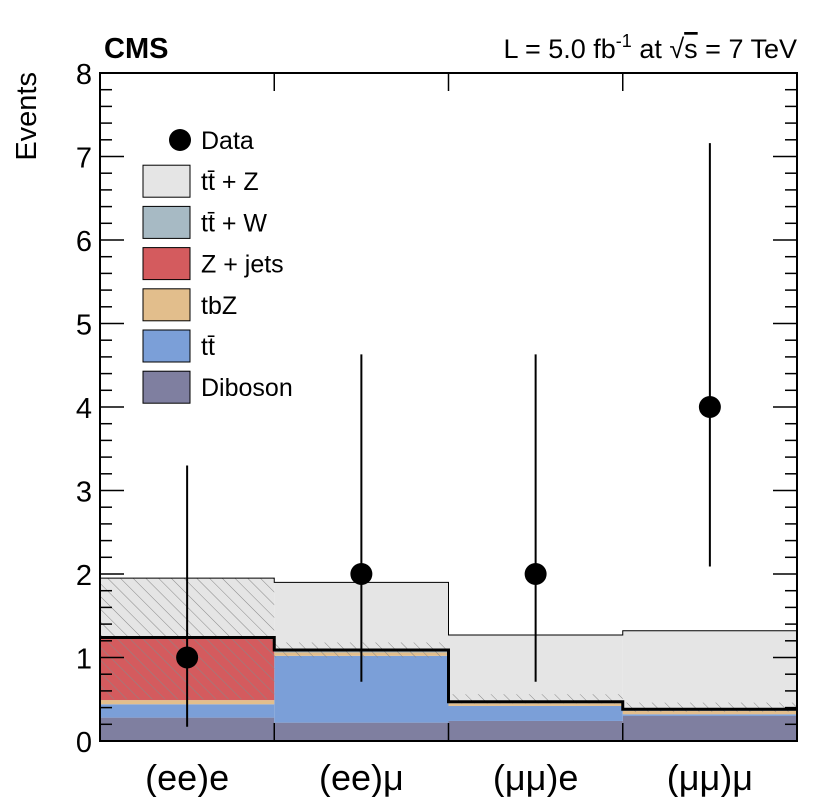 This screenshot has height=797, width=830. I want to click on lumi-exponent: -1, so click(624, 41).